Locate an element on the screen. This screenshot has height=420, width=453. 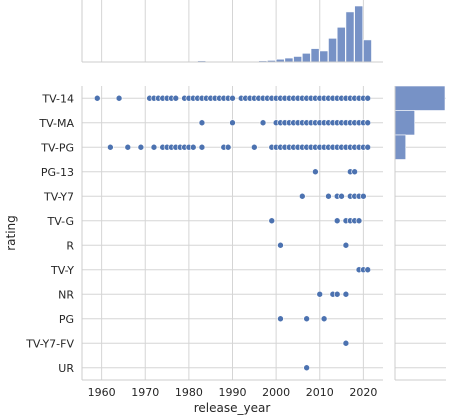
y-tick-label: UR is located at coordinates (66, 368).